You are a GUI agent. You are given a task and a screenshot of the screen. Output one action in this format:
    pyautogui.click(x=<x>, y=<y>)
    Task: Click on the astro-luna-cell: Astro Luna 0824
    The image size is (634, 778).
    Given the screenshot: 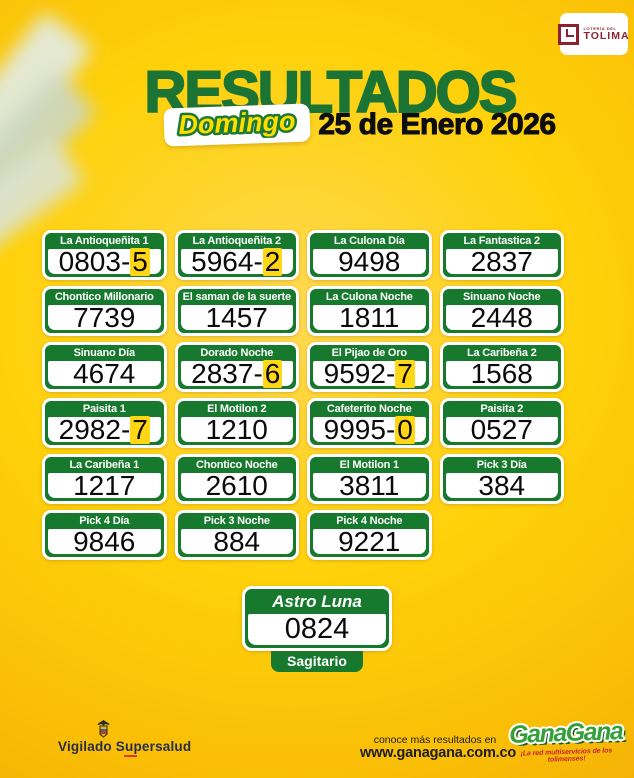 What is the action you would take?
    pyautogui.click(x=317, y=618)
    